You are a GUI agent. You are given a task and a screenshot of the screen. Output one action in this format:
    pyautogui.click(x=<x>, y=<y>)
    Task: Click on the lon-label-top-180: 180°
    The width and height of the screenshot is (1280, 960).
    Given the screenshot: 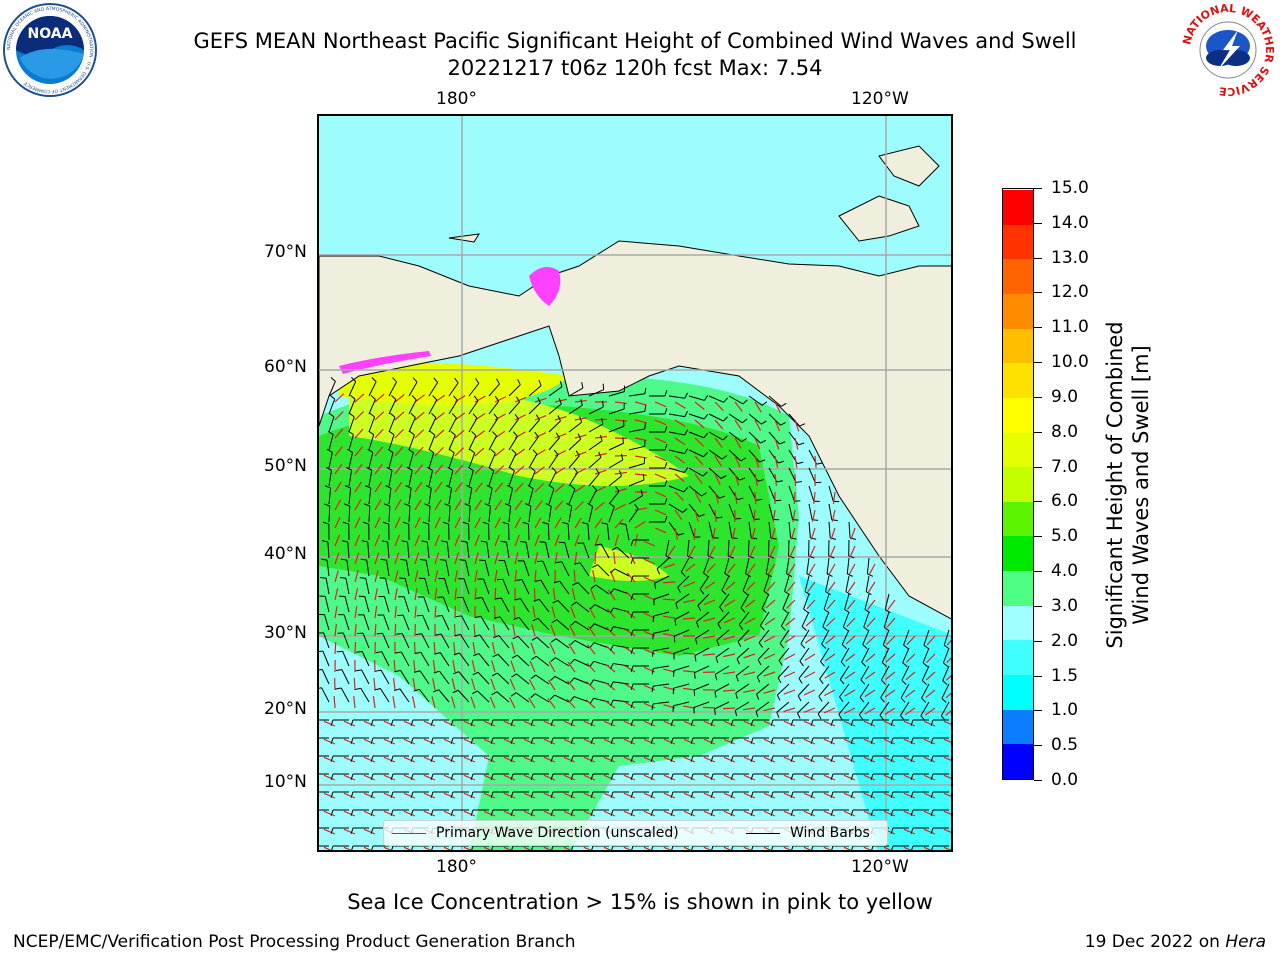 What is the action you would take?
    pyautogui.click(x=456, y=99)
    